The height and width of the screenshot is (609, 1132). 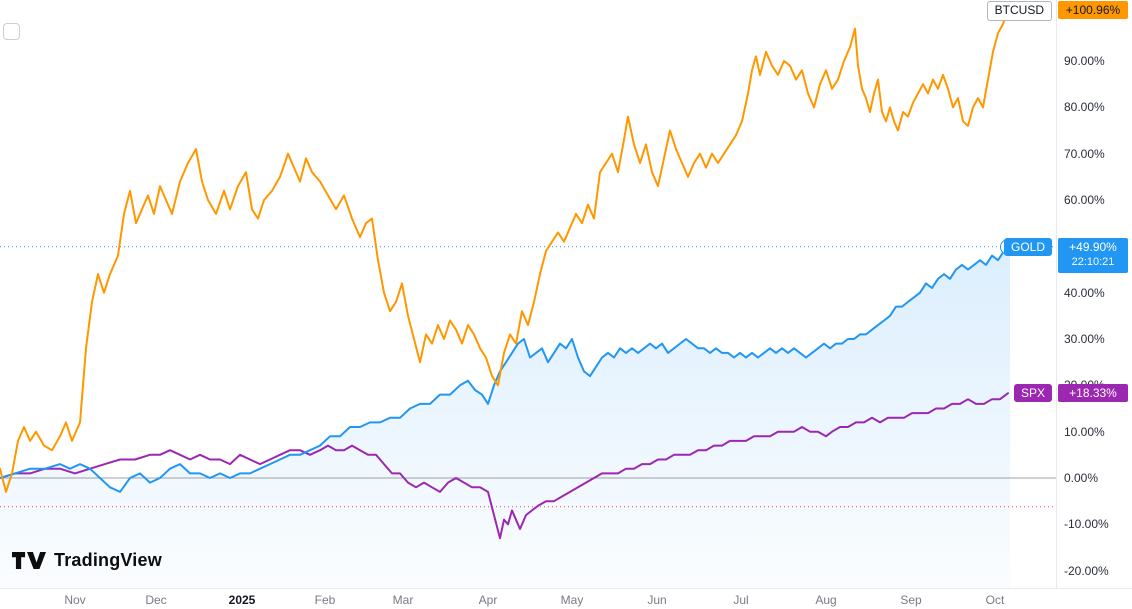 What do you see at coordinates (1081, 478) in the screenshot?
I see `y-axis-label: 0.00%` at bounding box center [1081, 478].